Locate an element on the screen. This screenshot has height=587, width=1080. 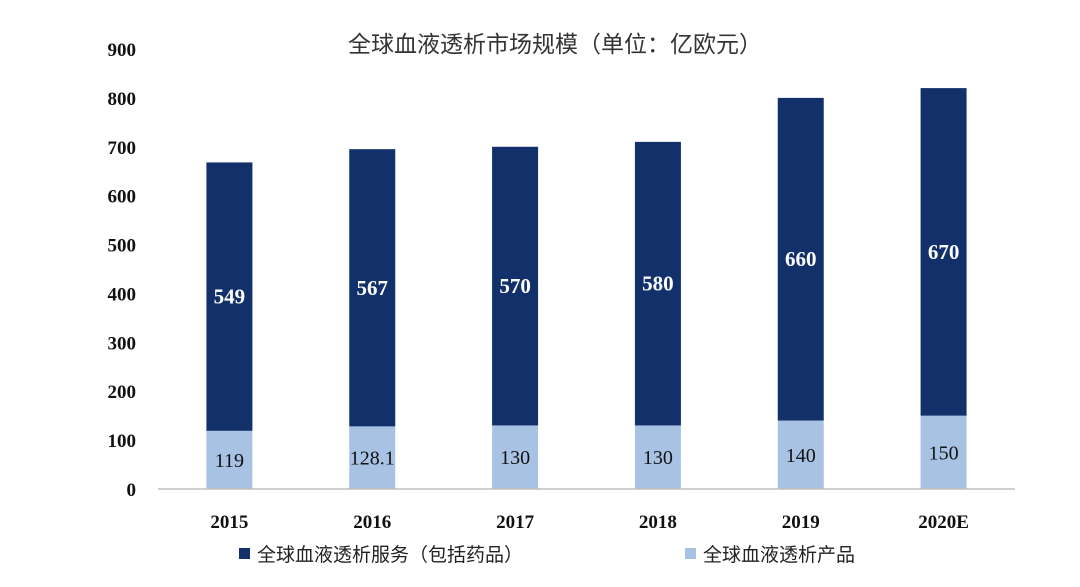
data-label-service: 660 is located at coordinates (801, 259).